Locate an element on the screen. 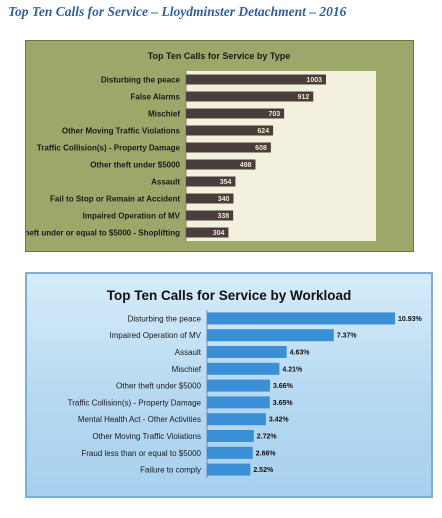 The width and height of the screenshot is (442, 518). data-label: 3.66% is located at coordinates (283, 386).